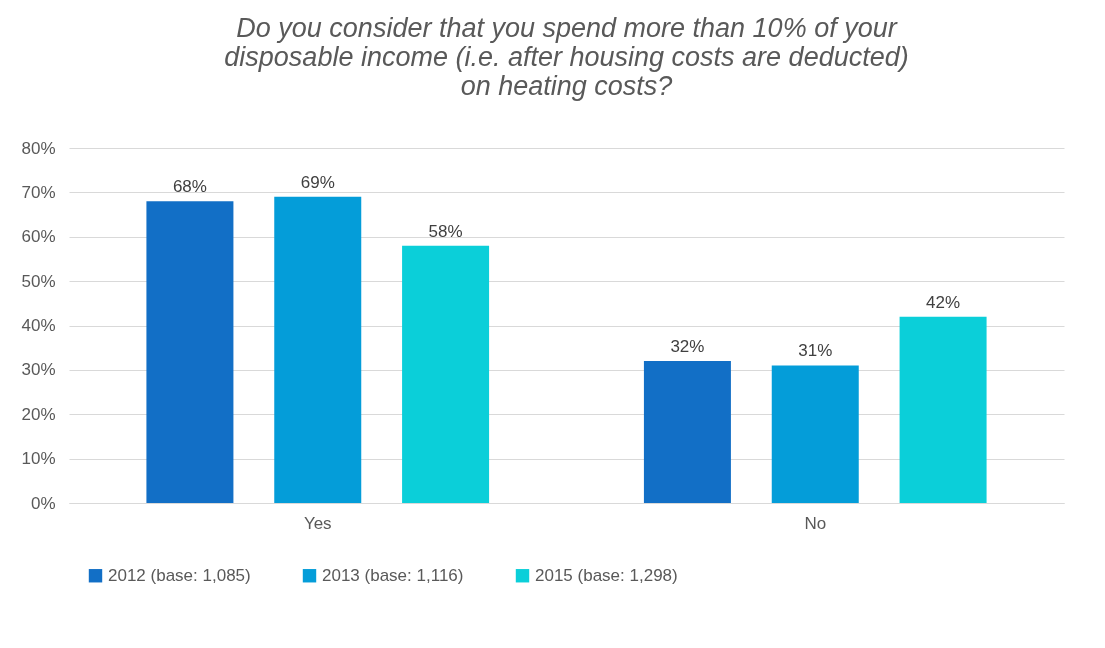 The image size is (1105, 648). I want to click on y-tick-label: 50%, so click(38, 281).